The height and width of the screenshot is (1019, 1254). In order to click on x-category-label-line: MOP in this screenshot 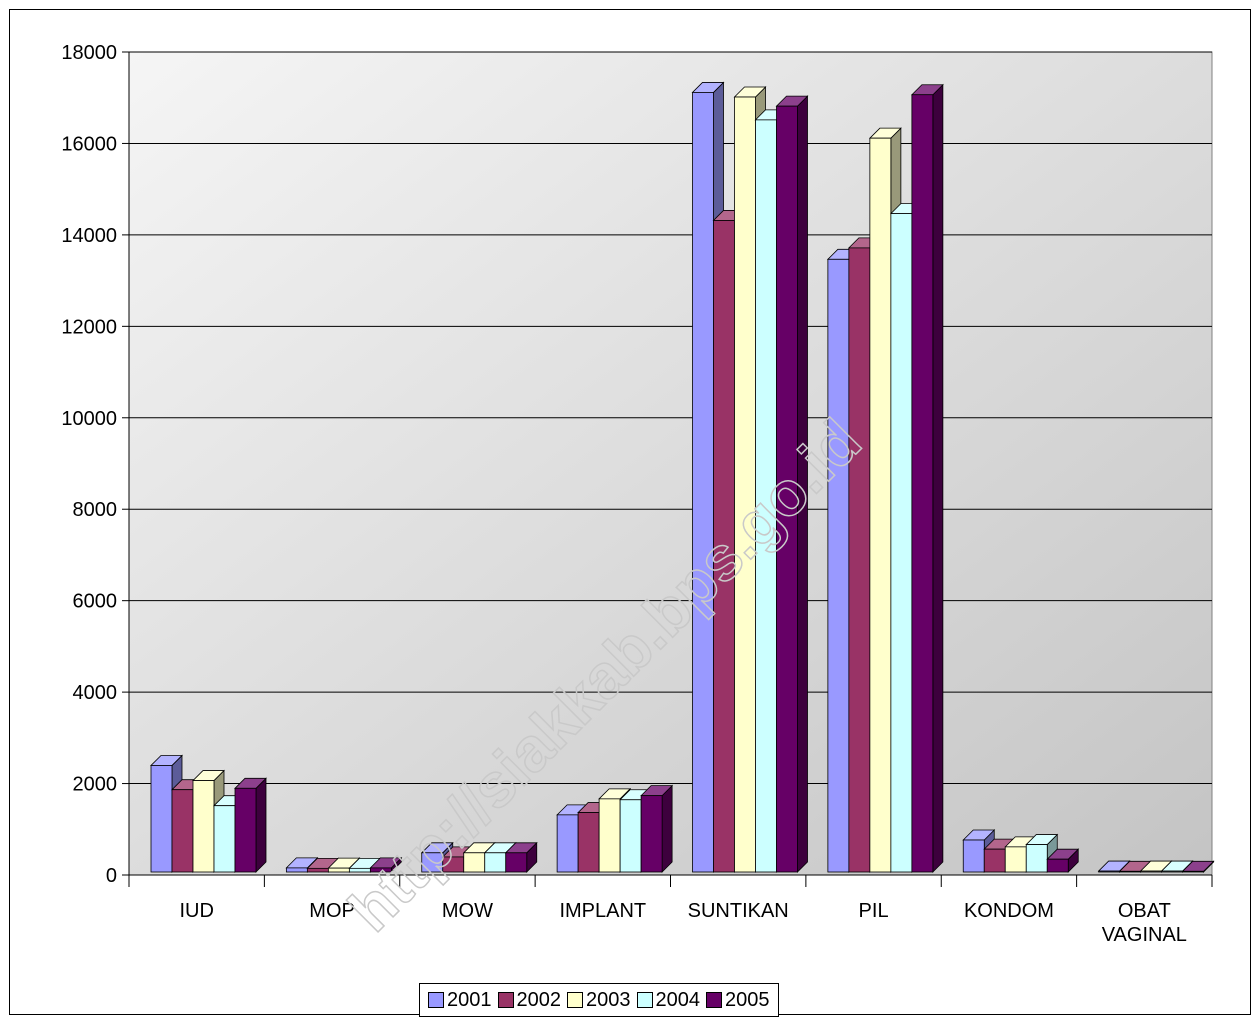, I will do `click(332, 911)`.